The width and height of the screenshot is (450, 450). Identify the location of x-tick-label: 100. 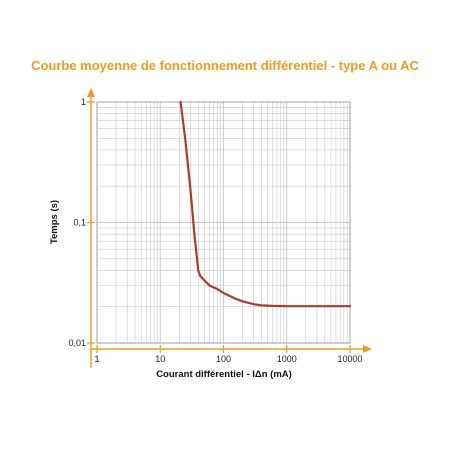
(223, 359).